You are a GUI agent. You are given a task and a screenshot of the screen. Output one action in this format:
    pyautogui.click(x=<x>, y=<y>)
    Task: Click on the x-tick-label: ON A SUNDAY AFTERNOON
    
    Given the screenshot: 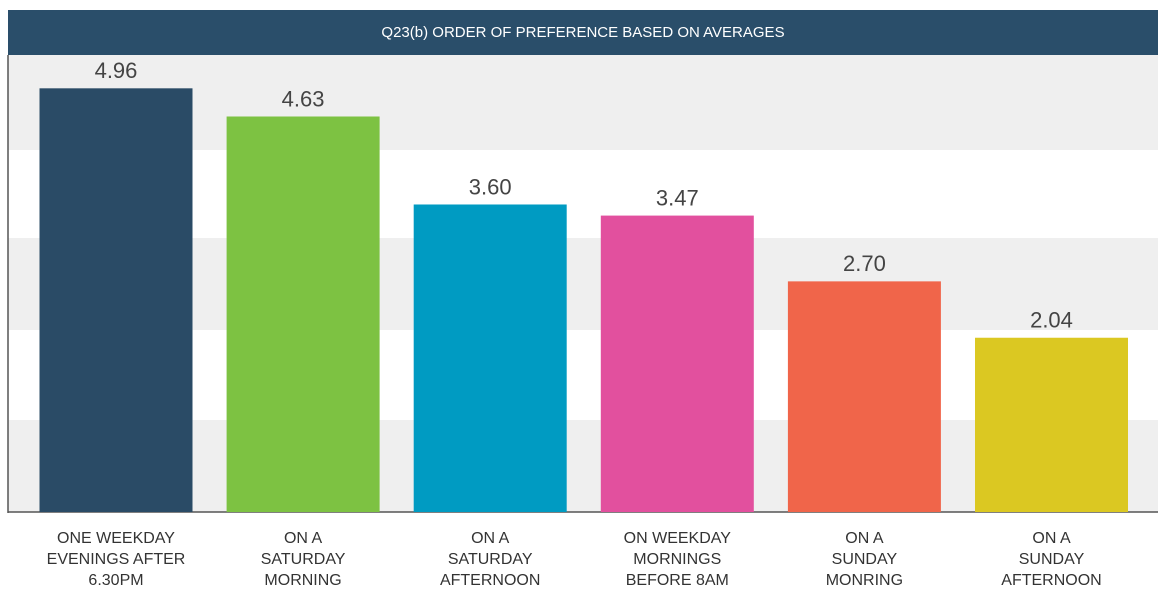 What is the action you would take?
    pyautogui.click(x=1051, y=559)
    